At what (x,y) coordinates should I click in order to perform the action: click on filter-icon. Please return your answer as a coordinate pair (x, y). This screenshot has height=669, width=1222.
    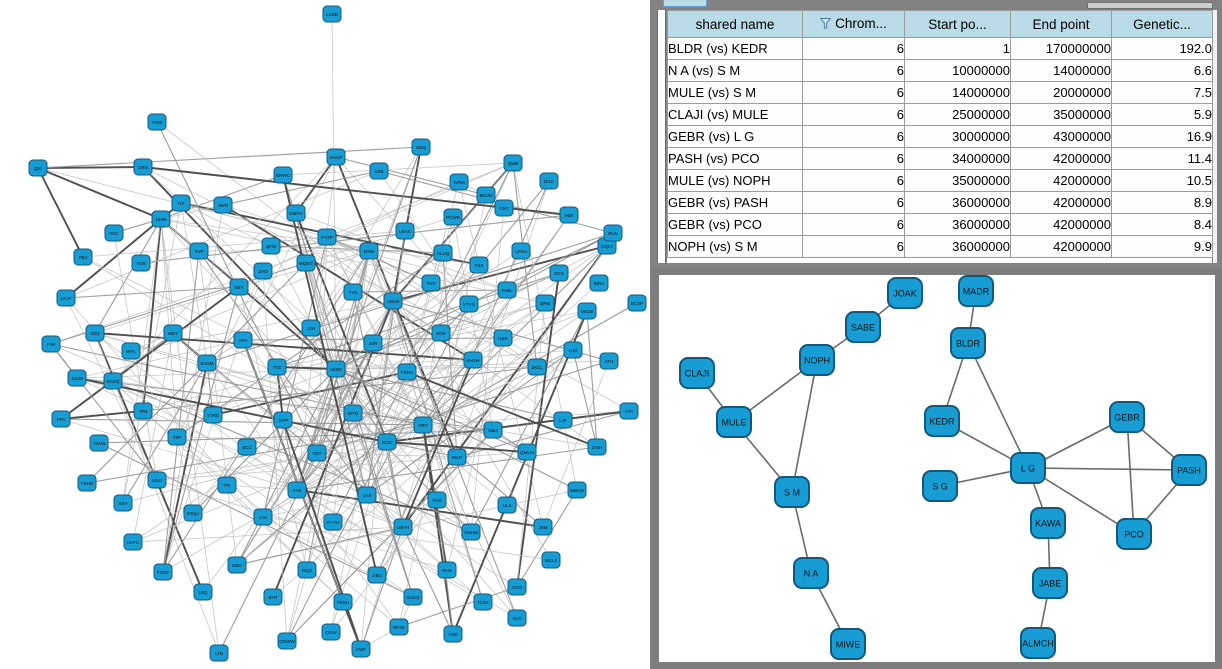
    Looking at the image, I should click on (826, 23).